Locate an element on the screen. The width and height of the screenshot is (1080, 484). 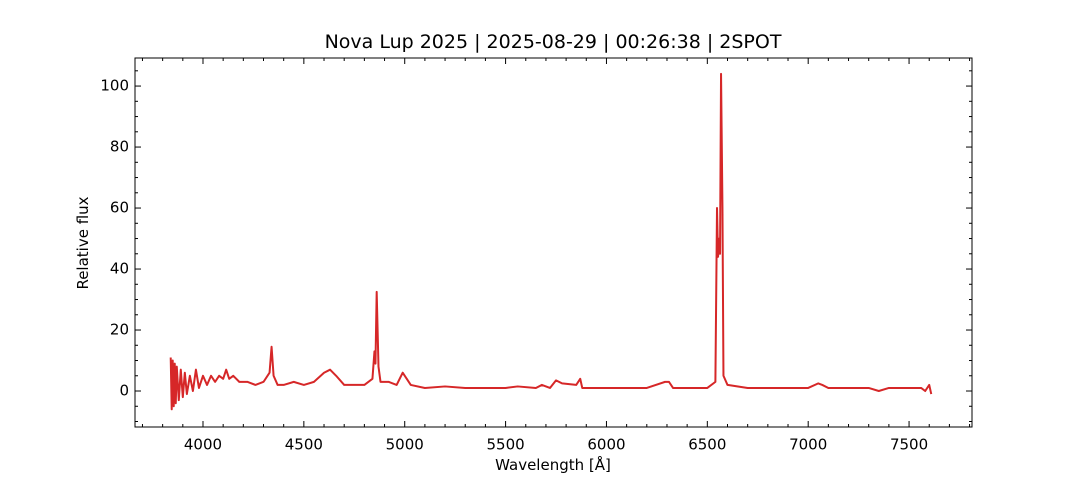
x-tick-label: 7000 is located at coordinates (808, 445).